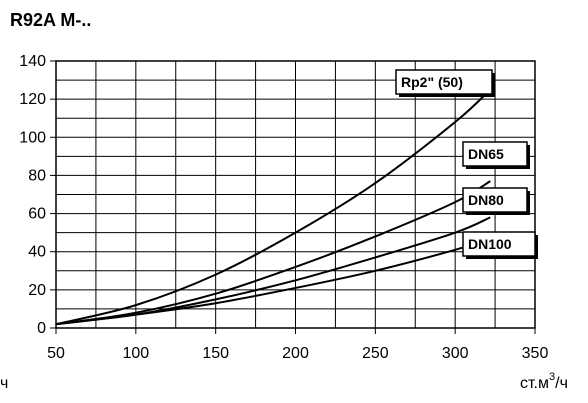 The image size is (588, 403). What do you see at coordinates (51, 20) in the screenshot?
I see `chart-title: R92A M-..` at bounding box center [51, 20].